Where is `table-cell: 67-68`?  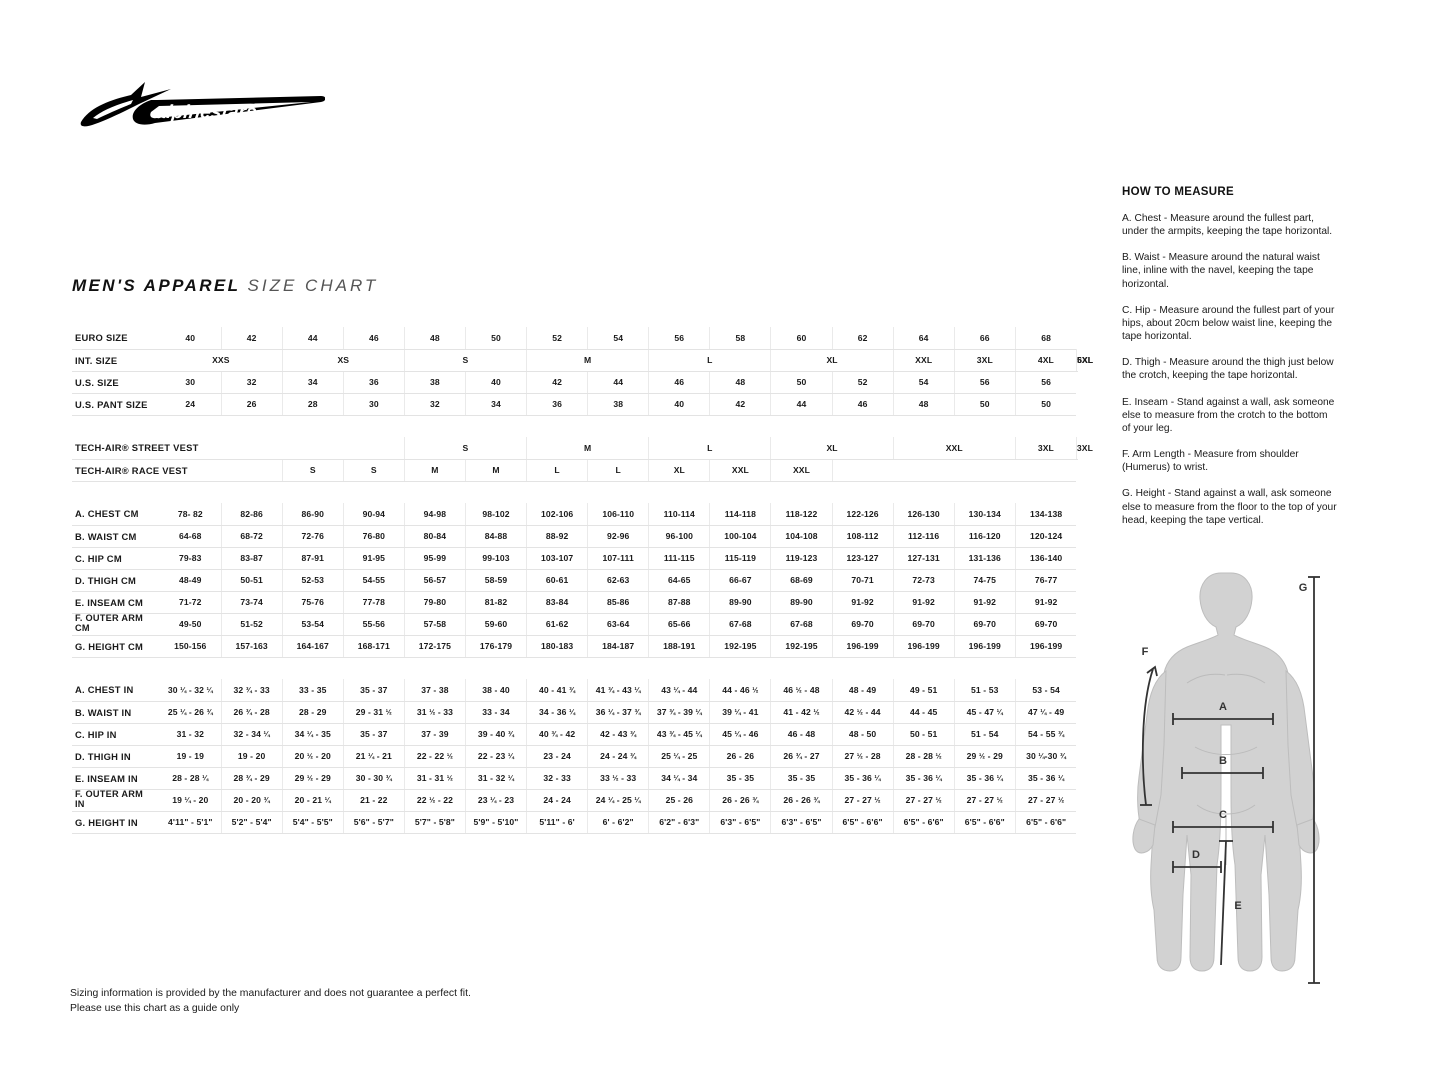 table-cell: 67-68 is located at coordinates (801, 624).